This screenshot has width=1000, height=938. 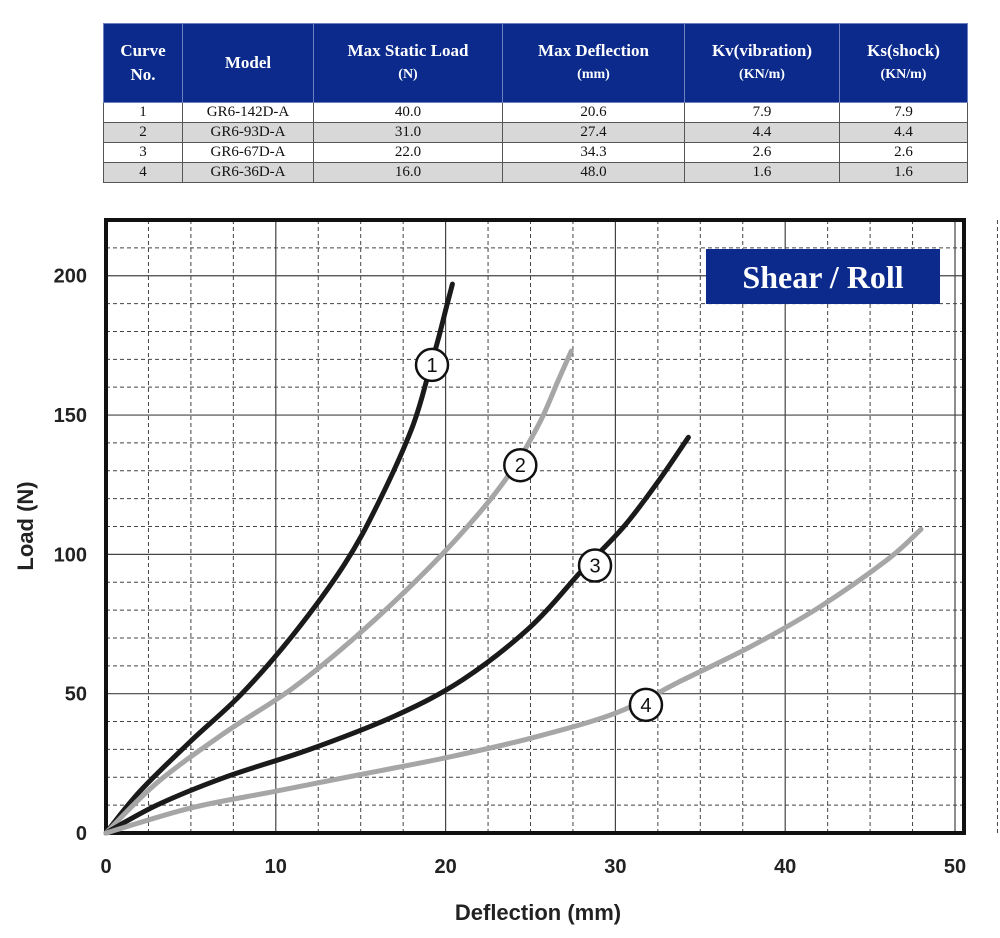 I want to click on cell-max-static-load: 40.0, so click(x=408, y=112).